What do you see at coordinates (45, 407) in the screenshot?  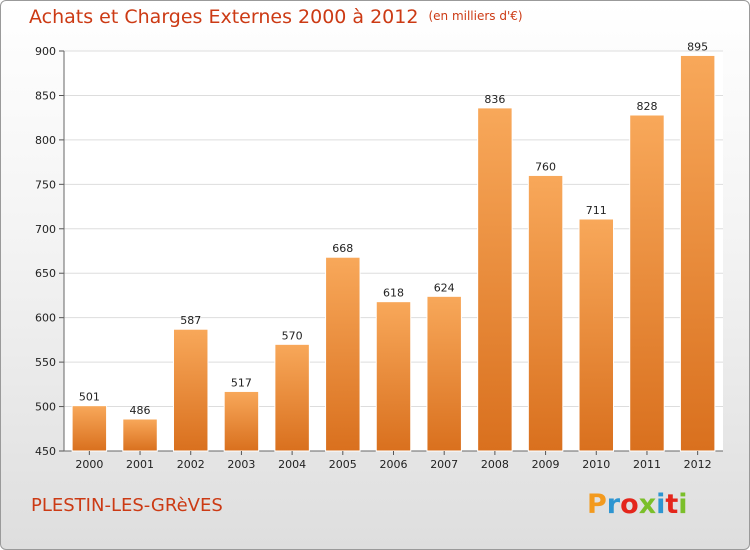 I see `y-tick-label: 500` at bounding box center [45, 407].